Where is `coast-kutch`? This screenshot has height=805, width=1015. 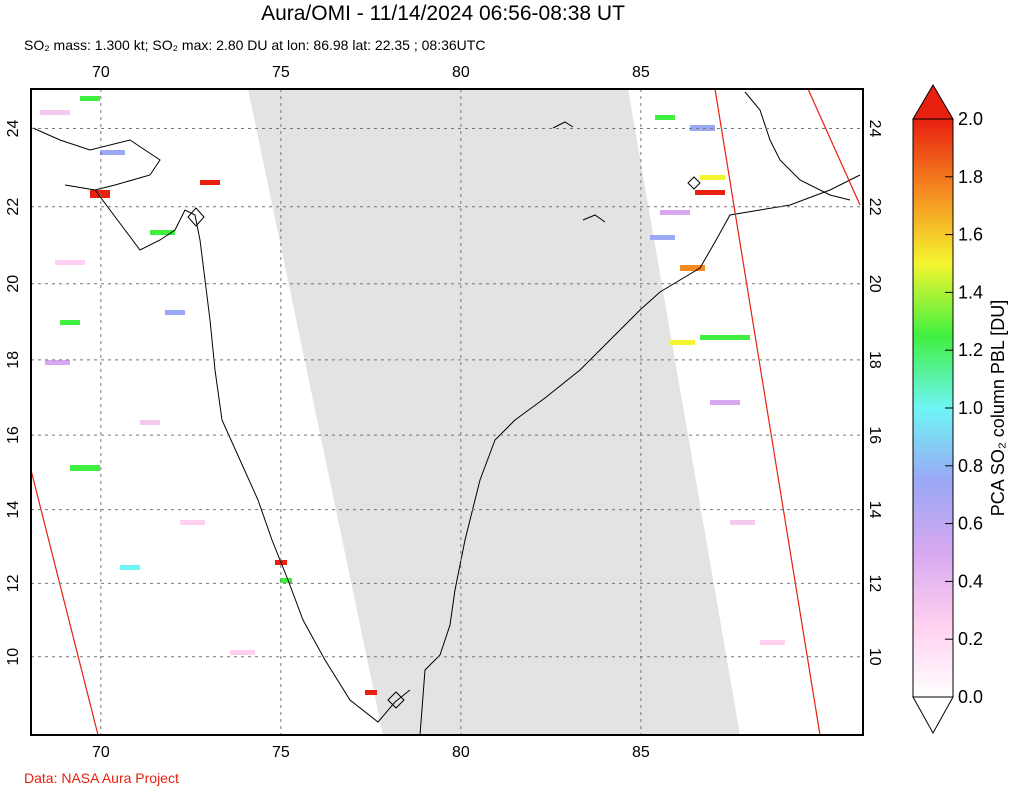 coast-kutch is located at coordinates (96, 159).